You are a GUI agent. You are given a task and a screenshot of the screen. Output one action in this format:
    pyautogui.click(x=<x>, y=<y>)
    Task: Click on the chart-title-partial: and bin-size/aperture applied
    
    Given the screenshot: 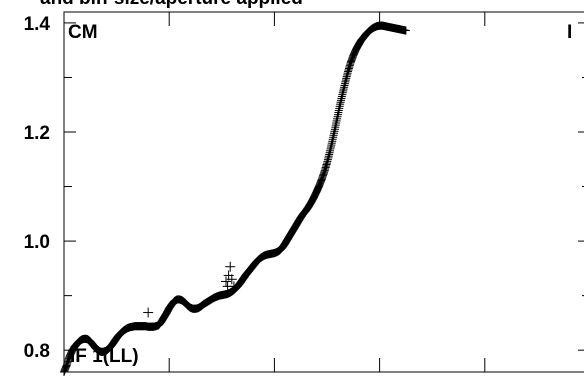 What is the action you would take?
    pyautogui.click(x=171, y=4)
    